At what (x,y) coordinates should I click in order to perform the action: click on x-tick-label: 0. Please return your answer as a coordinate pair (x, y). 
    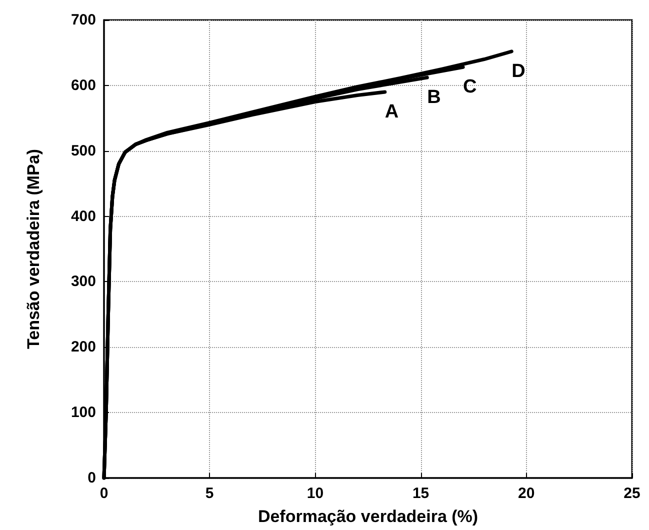
    Looking at the image, I should click on (104, 493).